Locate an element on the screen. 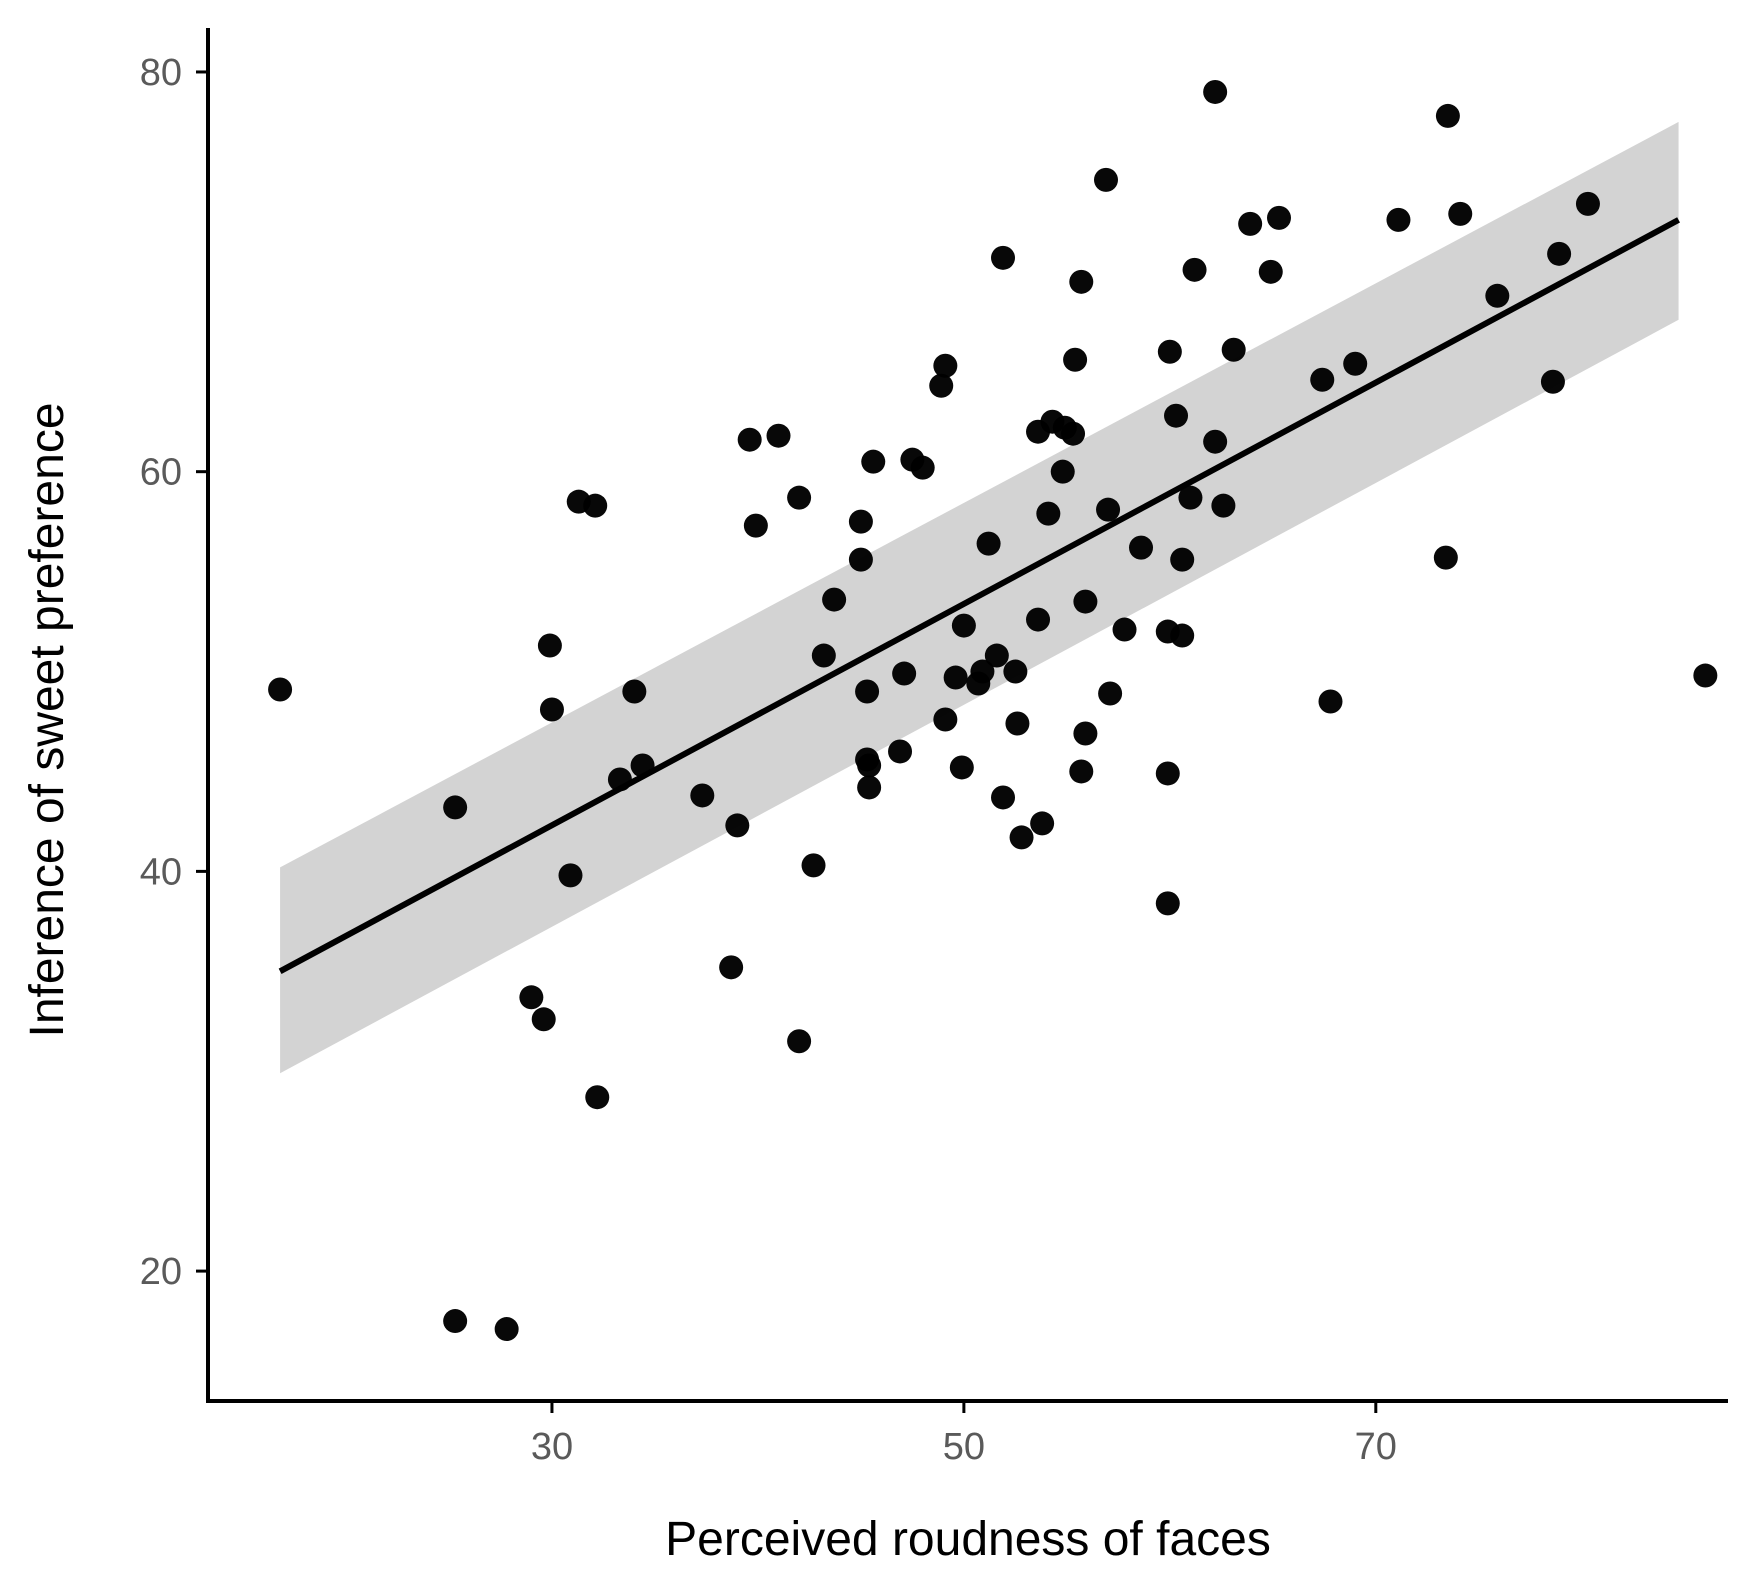  y-tick-label: 80 is located at coordinates (161, 73).